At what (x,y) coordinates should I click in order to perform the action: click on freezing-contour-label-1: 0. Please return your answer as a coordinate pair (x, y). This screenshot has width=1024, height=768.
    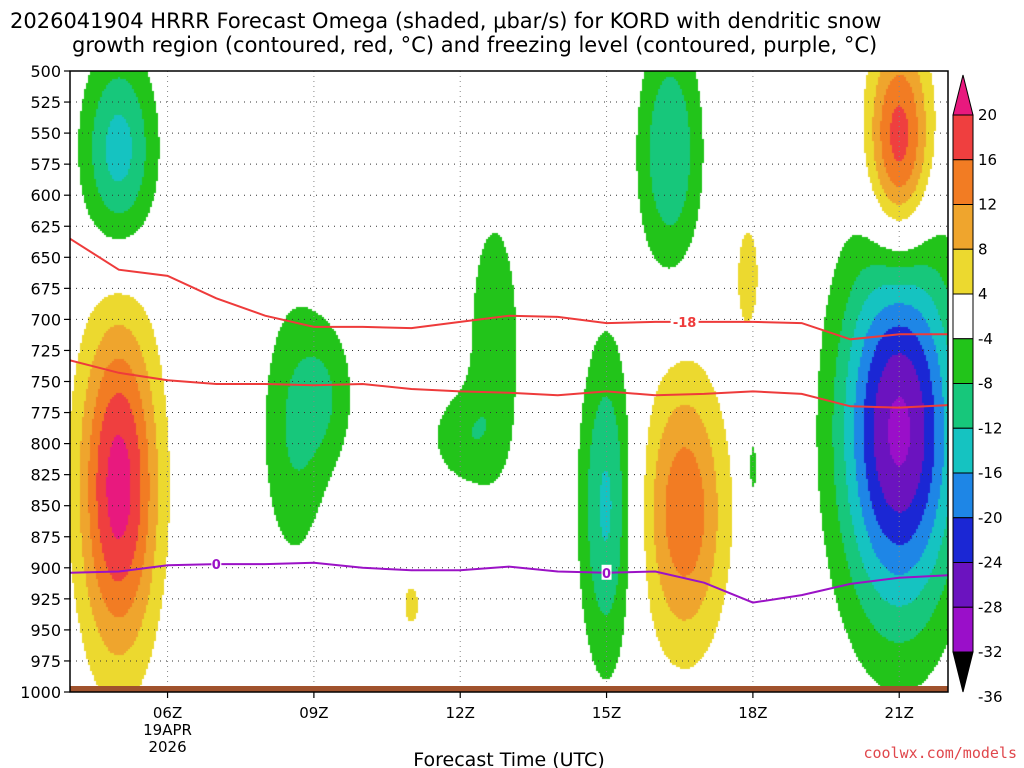
    Looking at the image, I should click on (216, 565).